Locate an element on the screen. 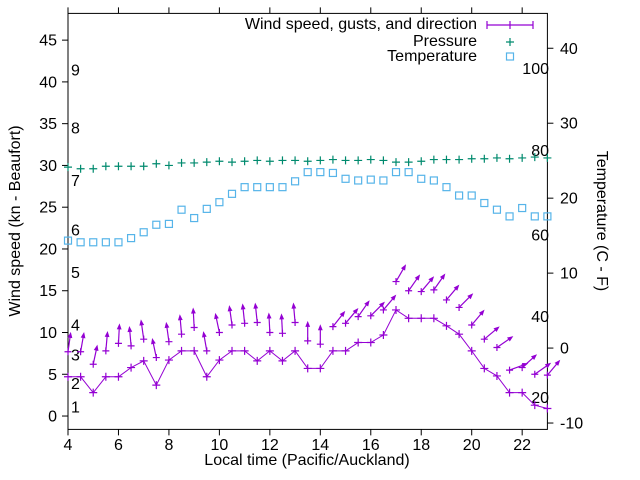  beaufort-label: 4 is located at coordinates (75, 325).